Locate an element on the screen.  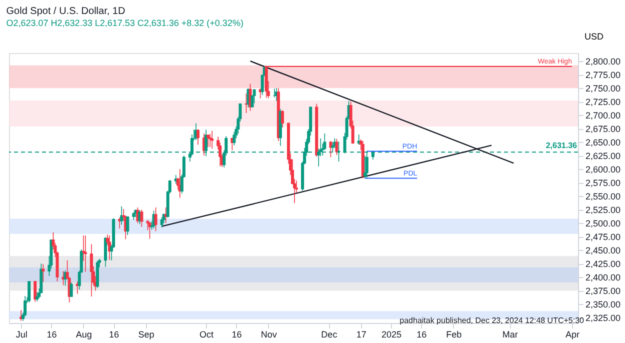
x-tick-label: Dec is located at coordinates (329, 335).